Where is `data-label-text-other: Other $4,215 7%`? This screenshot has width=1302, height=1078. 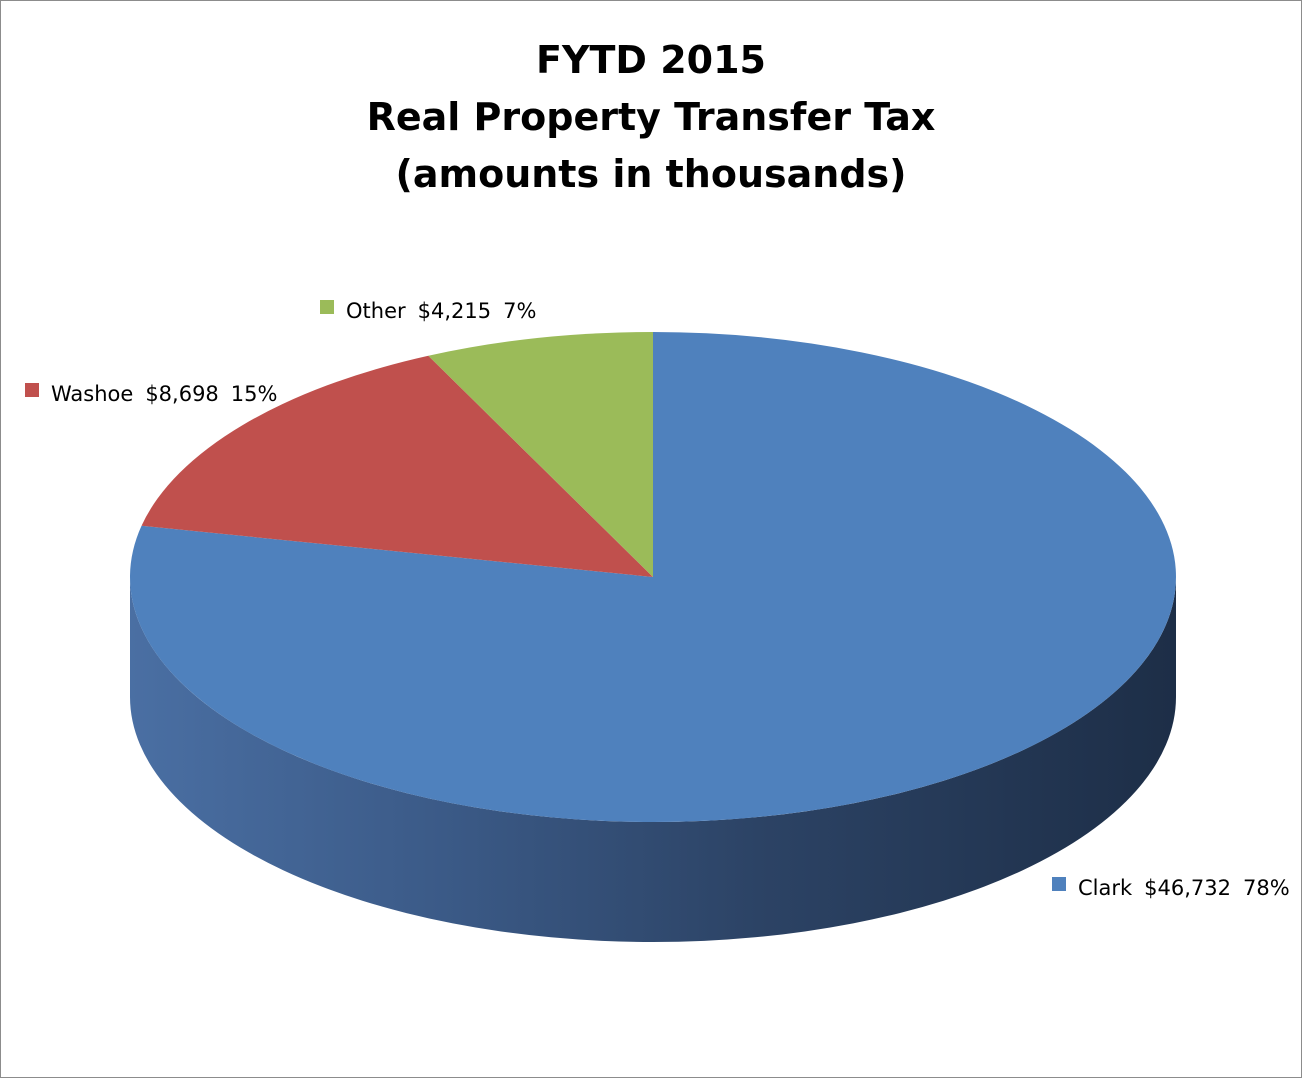
data-label-text-other: Other $4,215 7% is located at coordinates (441, 311).